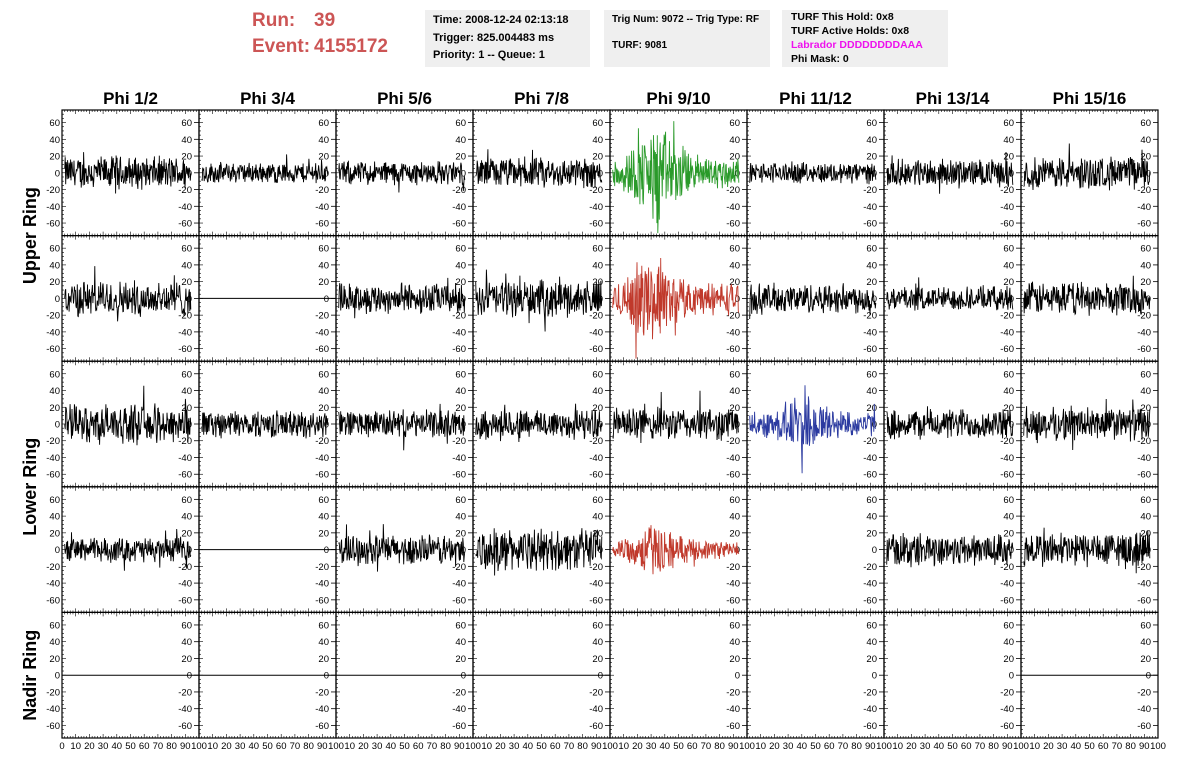  I want to click on event-value: 4155172, so click(351, 46).